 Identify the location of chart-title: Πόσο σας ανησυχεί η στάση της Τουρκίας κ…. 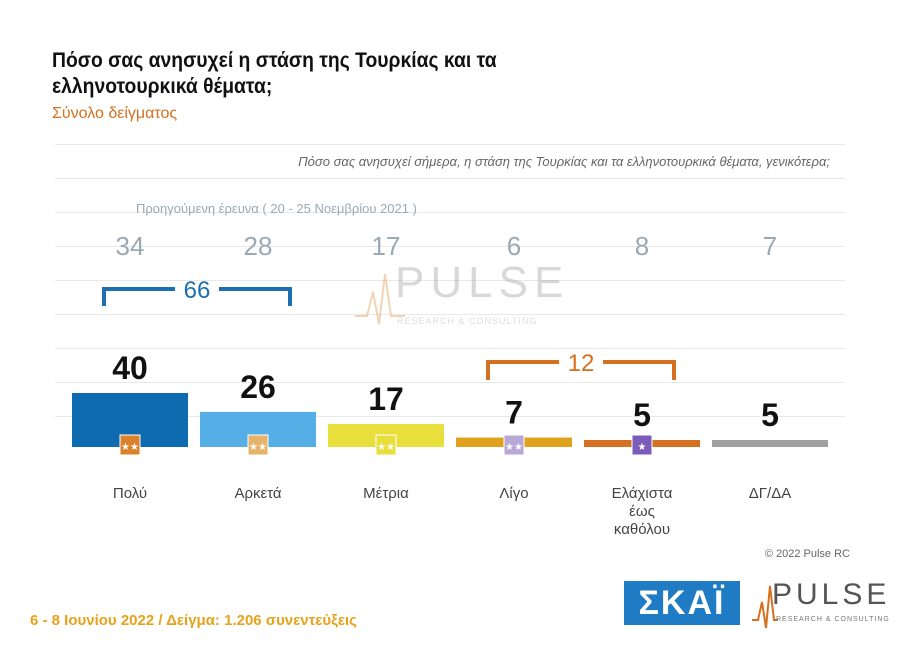
(274, 73).